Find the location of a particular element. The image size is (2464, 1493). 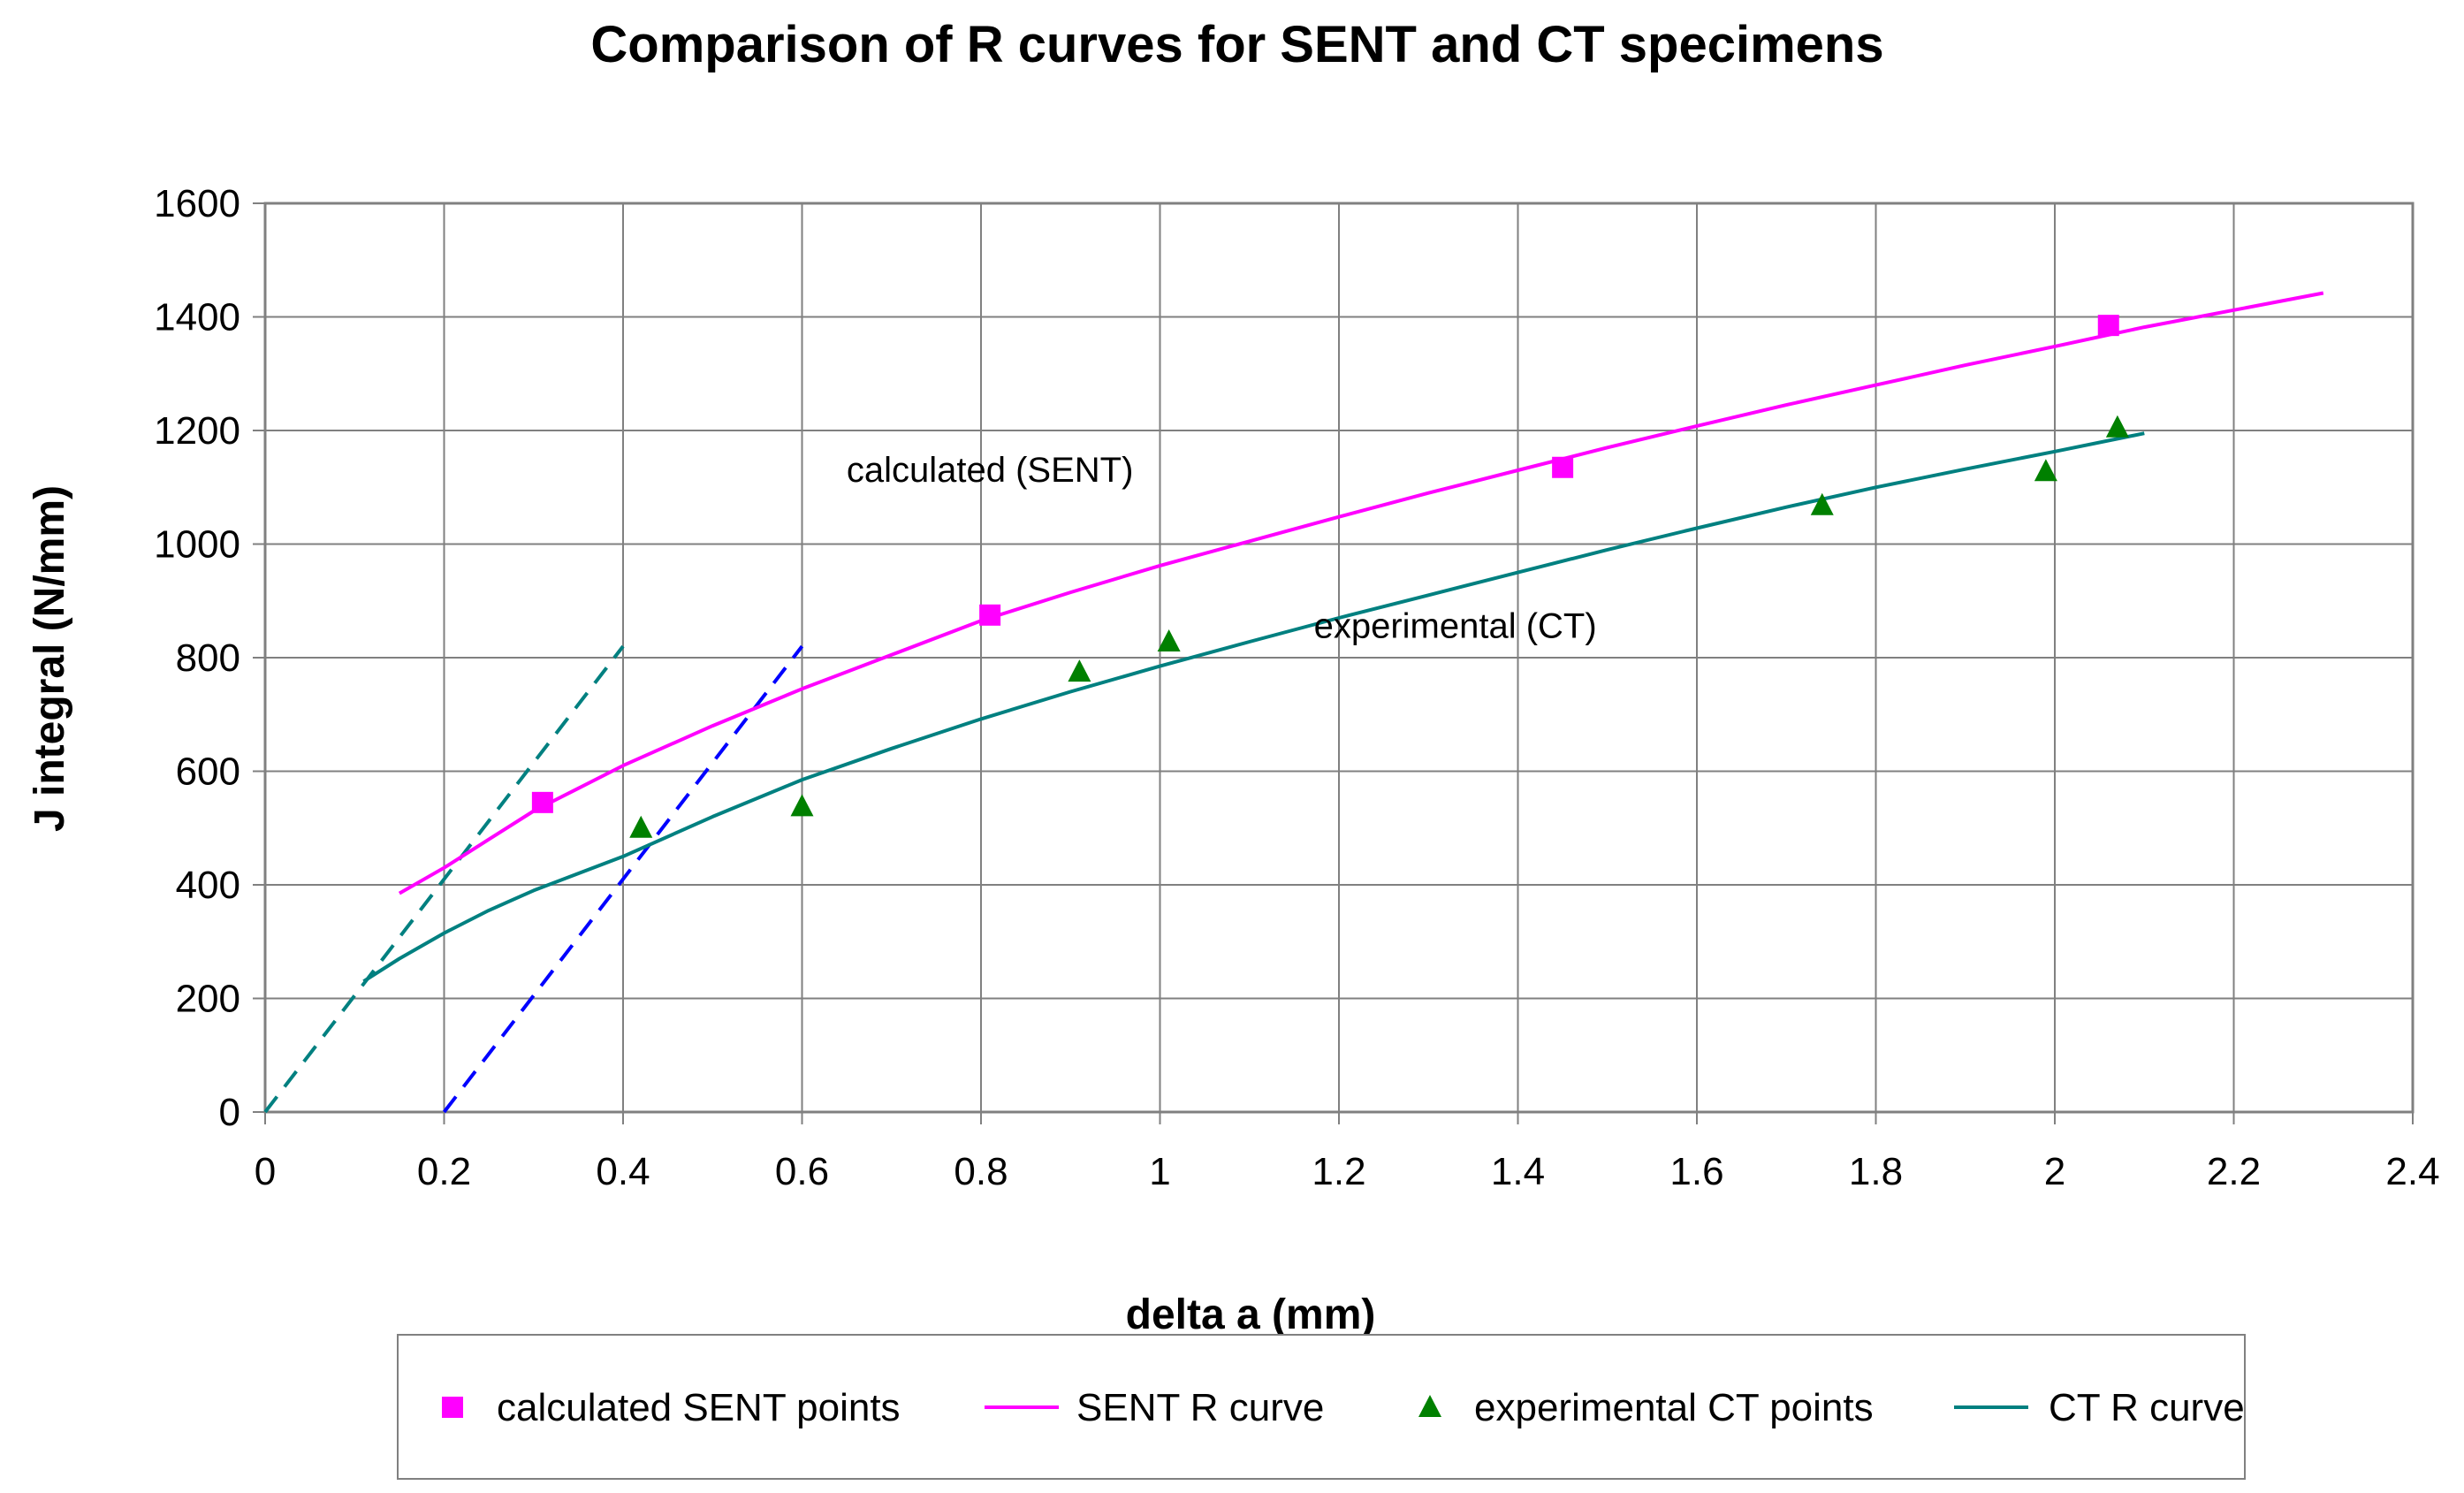

y-axis-label: J integral (N/mm) is located at coordinates (50, 658).